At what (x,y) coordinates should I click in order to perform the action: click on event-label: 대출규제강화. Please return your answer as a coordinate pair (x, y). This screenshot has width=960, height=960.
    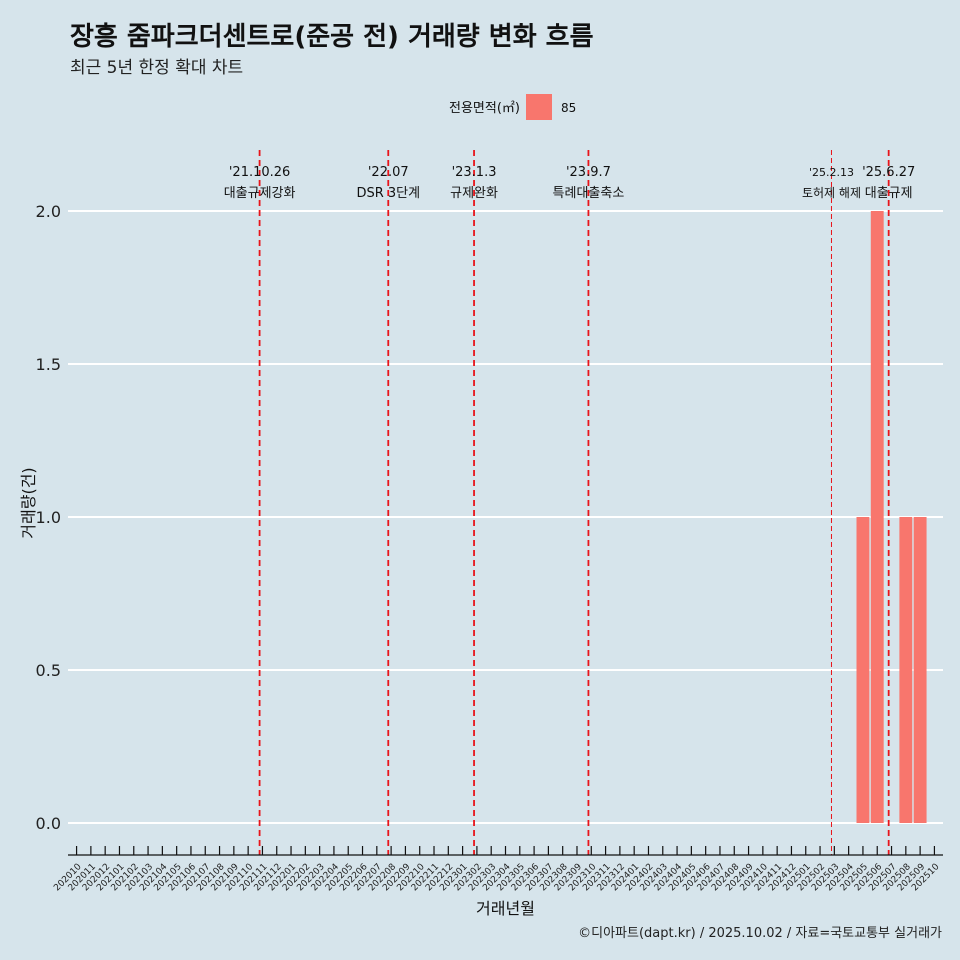
    Looking at the image, I should click on (260, 193).